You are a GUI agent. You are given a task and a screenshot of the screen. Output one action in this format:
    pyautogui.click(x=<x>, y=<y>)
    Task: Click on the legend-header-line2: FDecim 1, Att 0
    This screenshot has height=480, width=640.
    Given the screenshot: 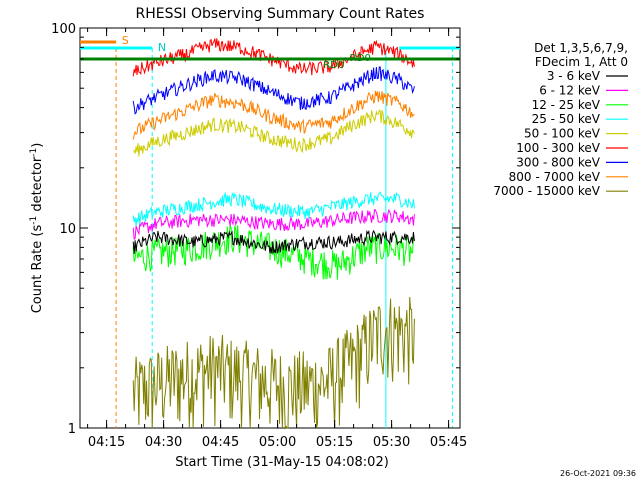 What is the action you would take?
    pyautogui.click(x=581, y=62)
    